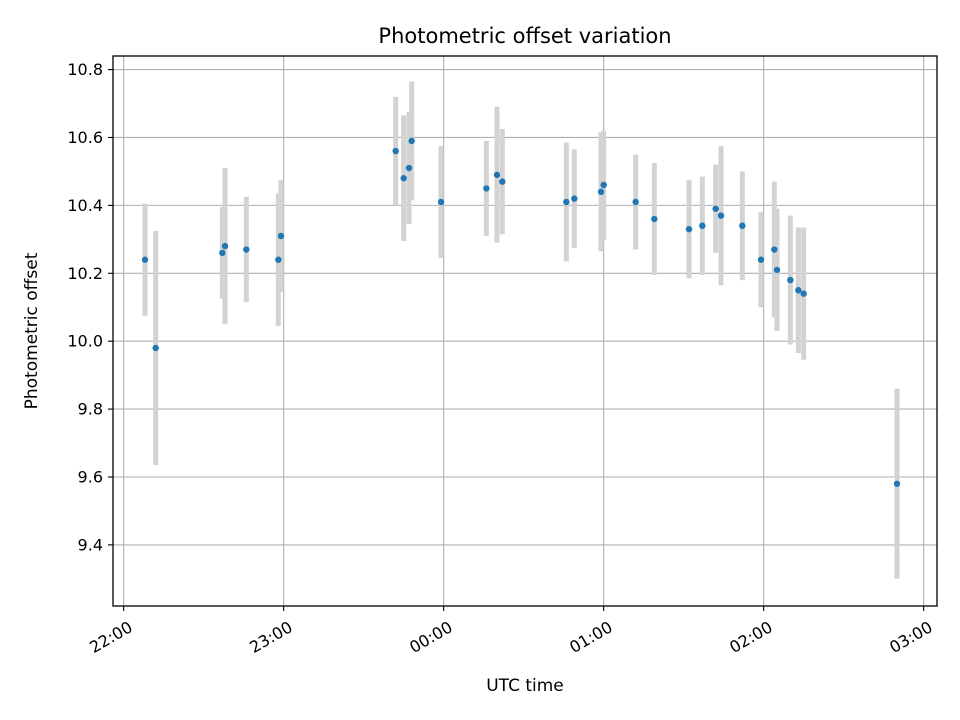 This screenshot has height=720, width=960. Describe the element at coordinates (85, 69) in the screenshot. I see `y-tick-label: 10.8` at that location.